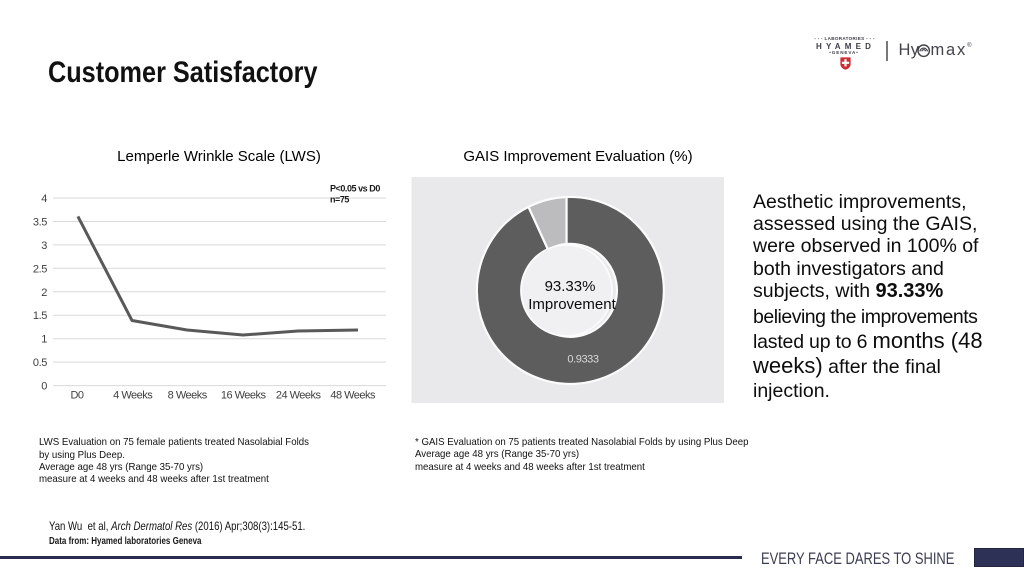 Image resolution: width=1024 pixels, height=576 pixels. What do you see at coordinates (244, 395) in the screenshot?
I see `svg-text: 16 Weeks` at bounding box center [244, 395].